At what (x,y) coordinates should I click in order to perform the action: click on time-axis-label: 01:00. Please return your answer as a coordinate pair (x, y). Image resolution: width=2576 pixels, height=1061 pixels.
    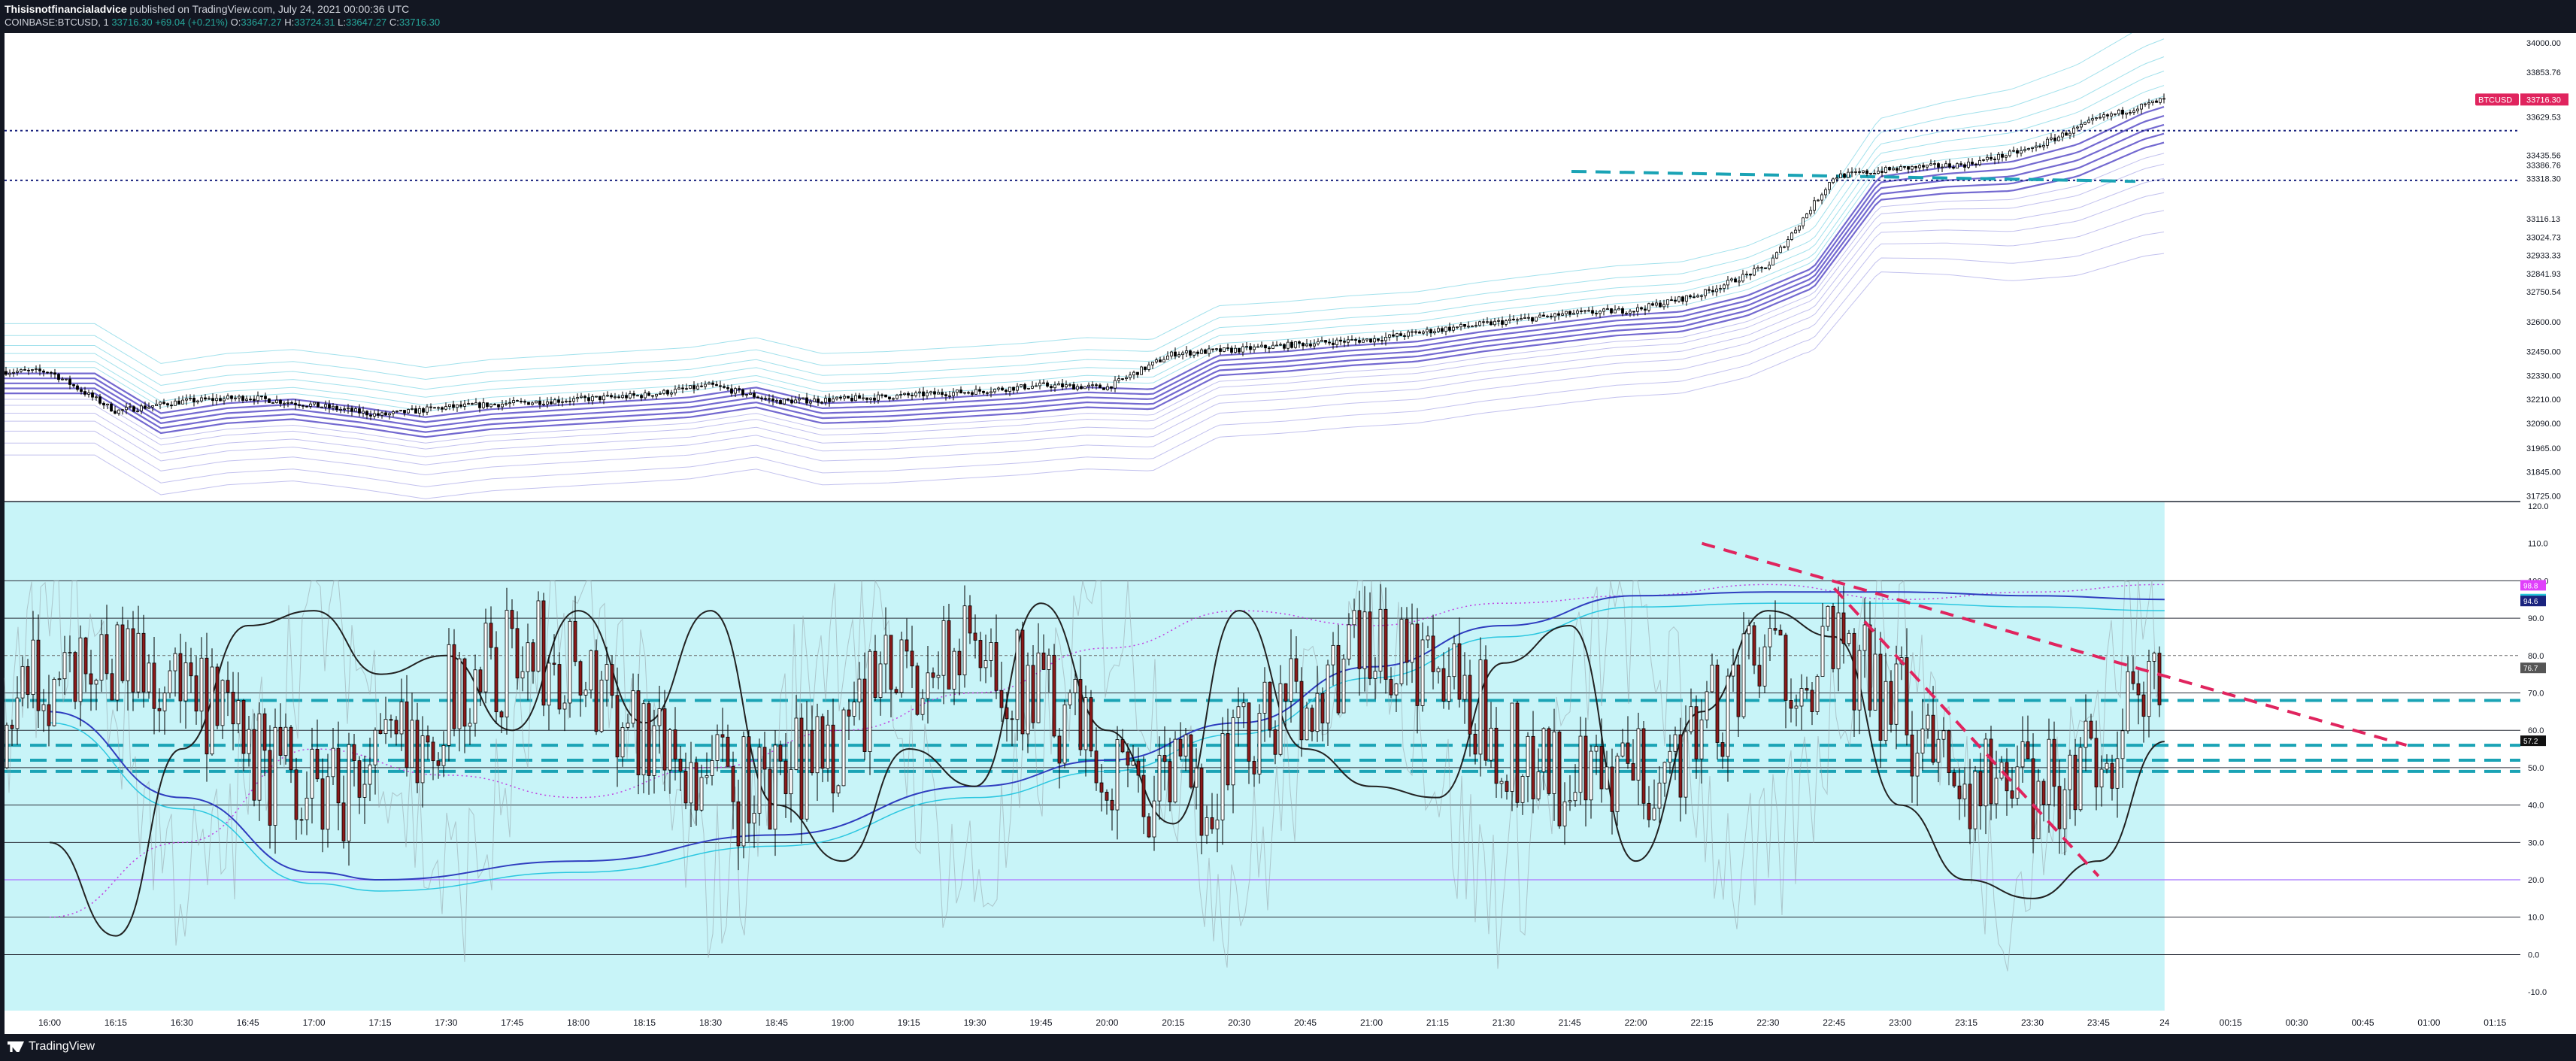
    Looking at the image, I should click on (2428, 1022).